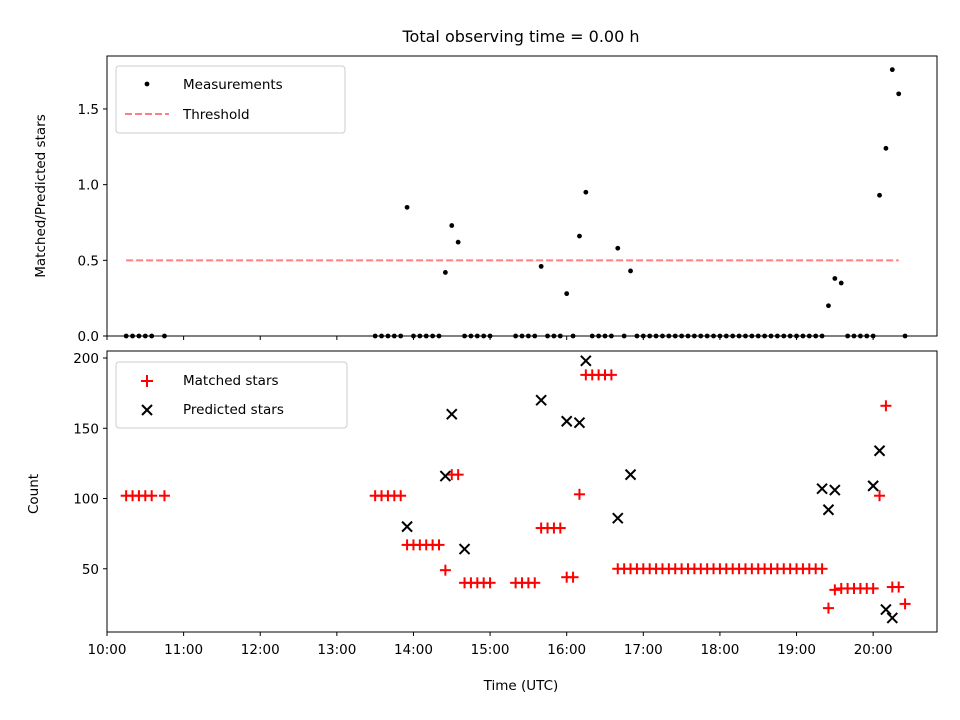 The image size is (960, 720). What do you see at coordinates (643, 650) in the screenshot?
I see `x-tick-label: 17:00` at bounding box center [643, 650].